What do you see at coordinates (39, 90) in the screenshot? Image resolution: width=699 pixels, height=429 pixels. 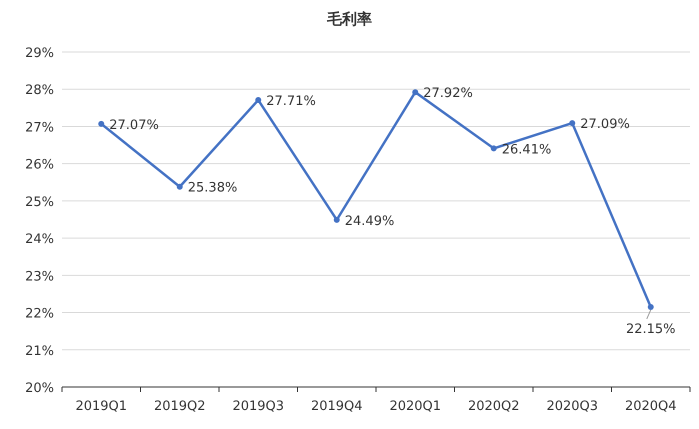 I see `y-tick-label: 28%` at bounding box center [39, 90].